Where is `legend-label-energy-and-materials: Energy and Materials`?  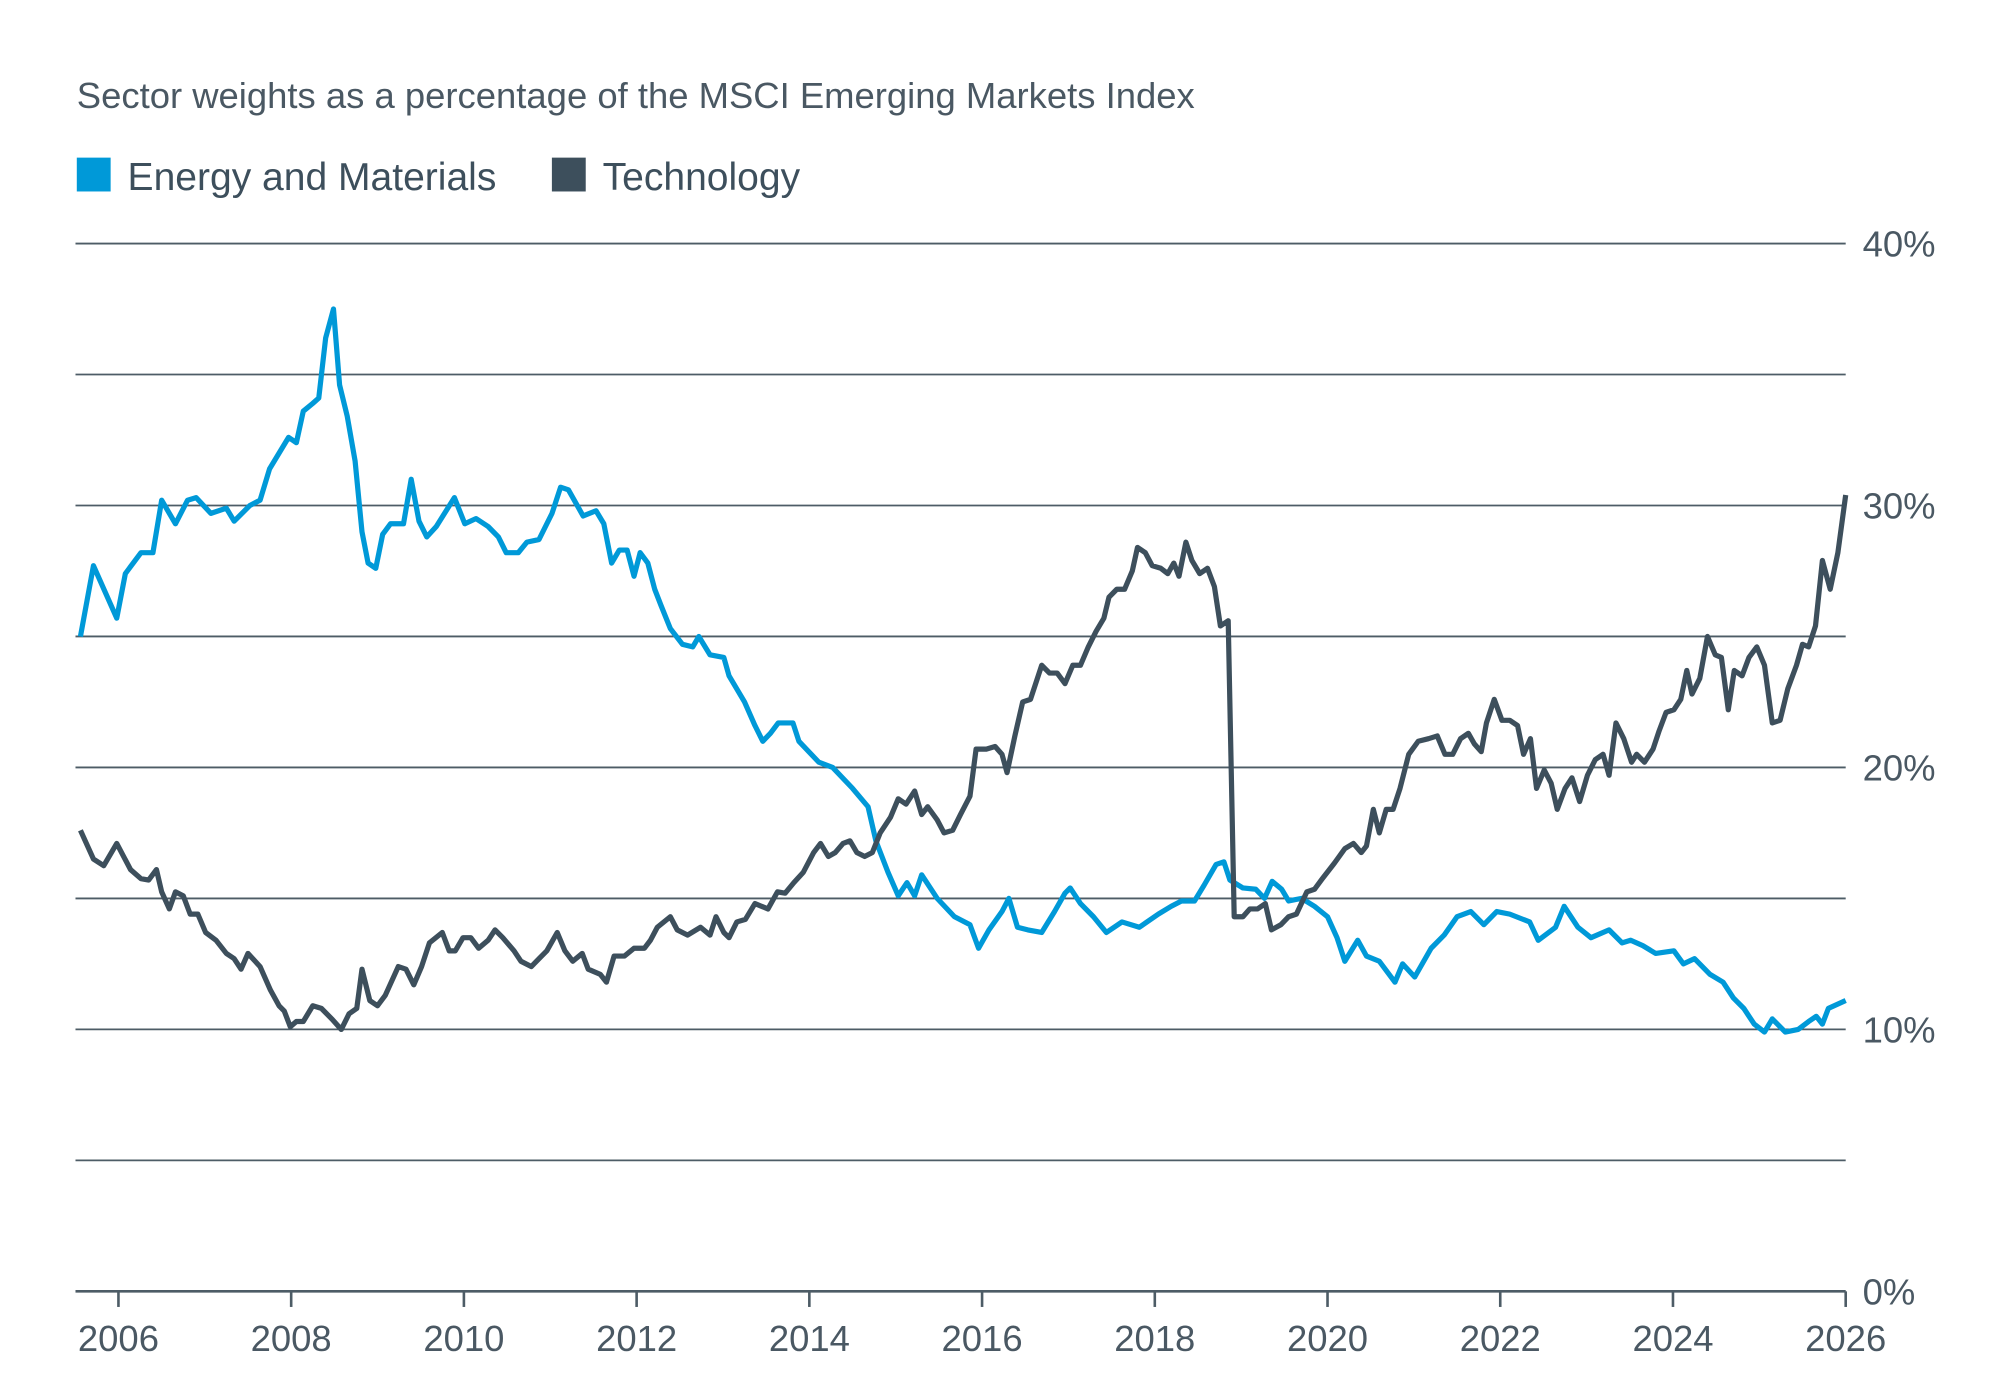 legend-label-energy-and-materials: Energy and Materials is located at coordinates (312, 177).